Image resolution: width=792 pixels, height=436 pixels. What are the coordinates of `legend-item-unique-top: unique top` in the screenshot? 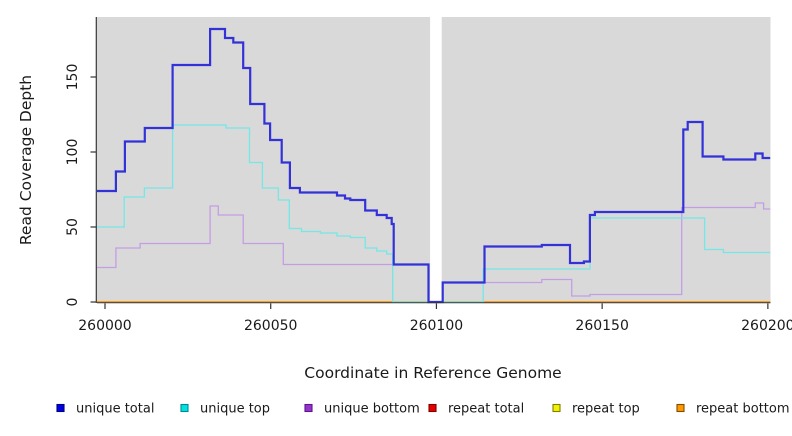 It's located at (225, 409).